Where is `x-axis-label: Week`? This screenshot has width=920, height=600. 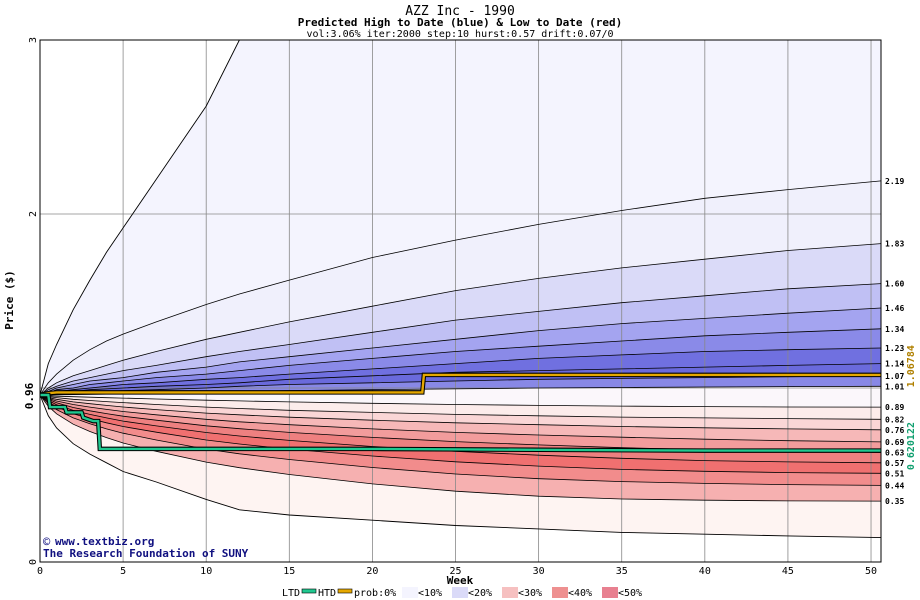
x-axis-label: Week is located at coordinates (460, 580).